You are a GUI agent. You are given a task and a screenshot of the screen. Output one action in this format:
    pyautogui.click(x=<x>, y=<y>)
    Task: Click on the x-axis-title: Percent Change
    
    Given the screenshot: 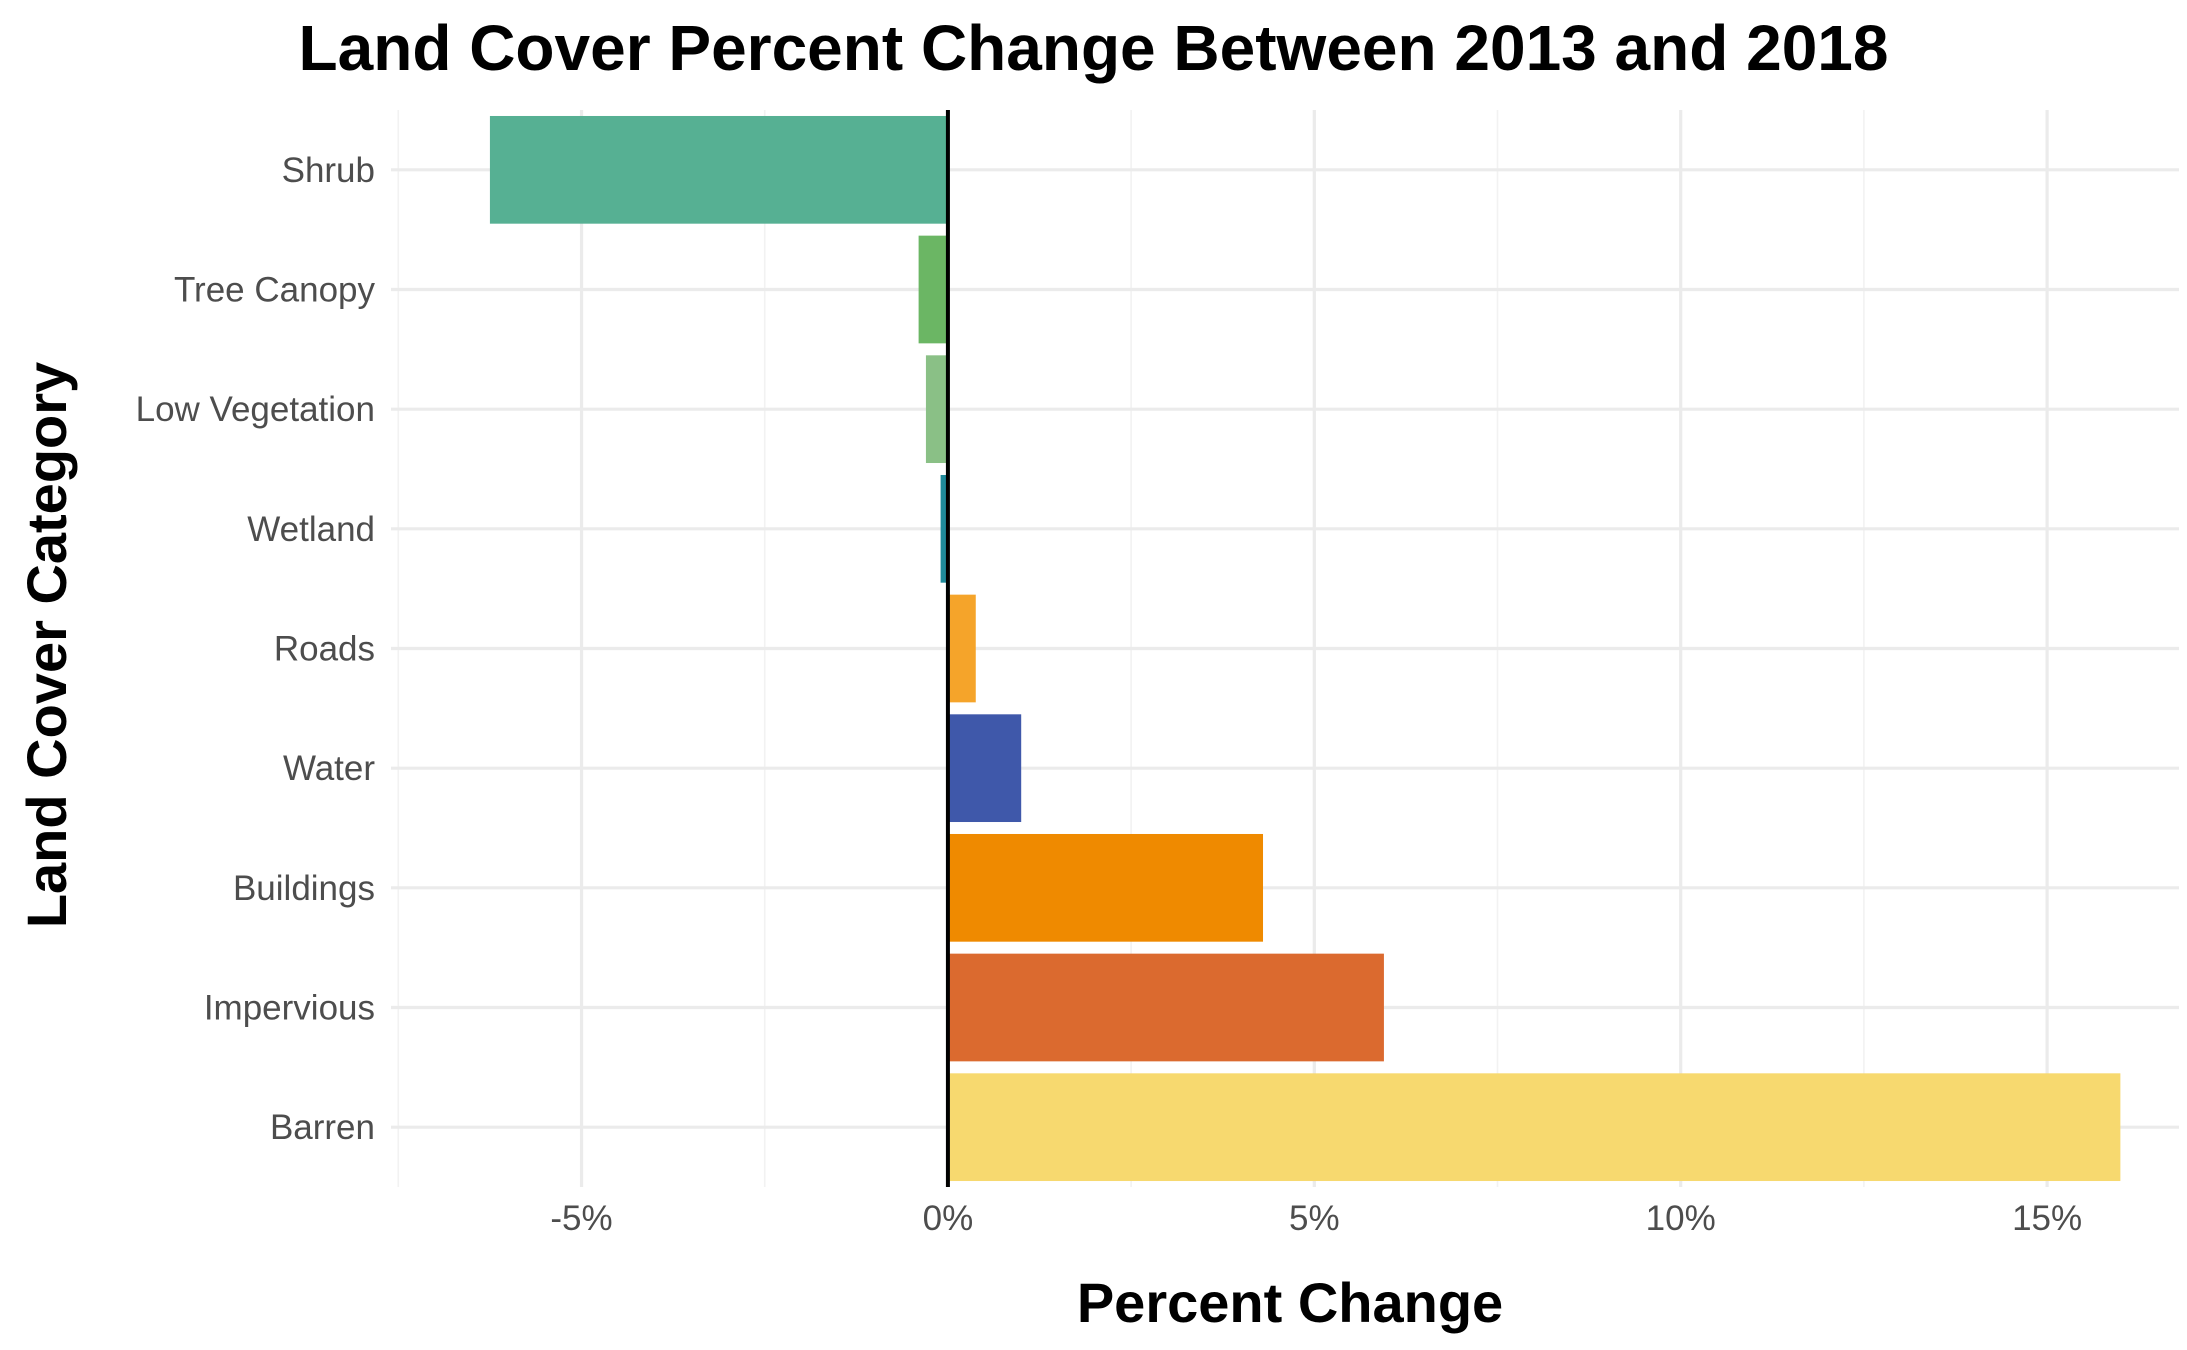 What is the action you would take?
    pyautogui.click(x=1290, y=1302)
    